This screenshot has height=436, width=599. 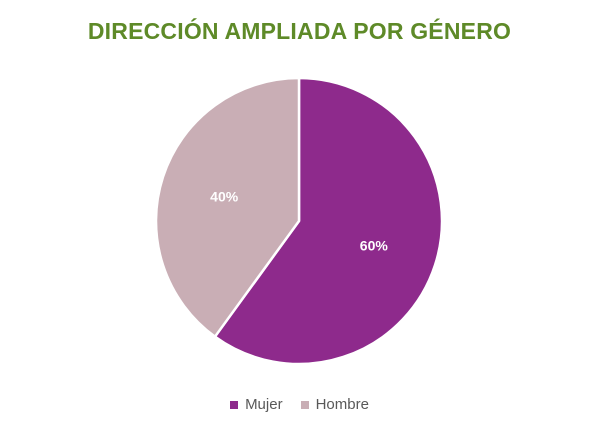 I want to click on legend-swatch-hombre, so click(x=304, y=404).